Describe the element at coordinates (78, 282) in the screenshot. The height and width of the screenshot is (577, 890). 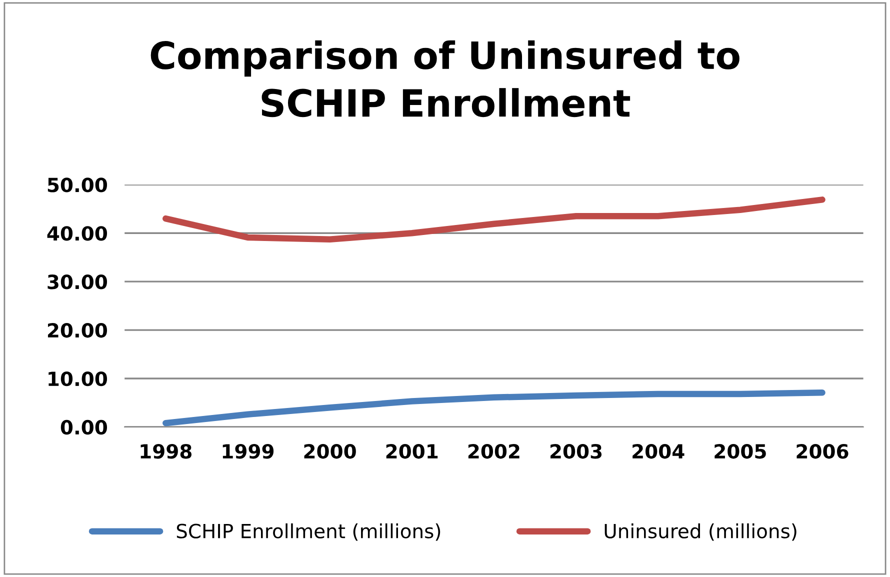
I see `y-tick-label: 30.00` at that location.